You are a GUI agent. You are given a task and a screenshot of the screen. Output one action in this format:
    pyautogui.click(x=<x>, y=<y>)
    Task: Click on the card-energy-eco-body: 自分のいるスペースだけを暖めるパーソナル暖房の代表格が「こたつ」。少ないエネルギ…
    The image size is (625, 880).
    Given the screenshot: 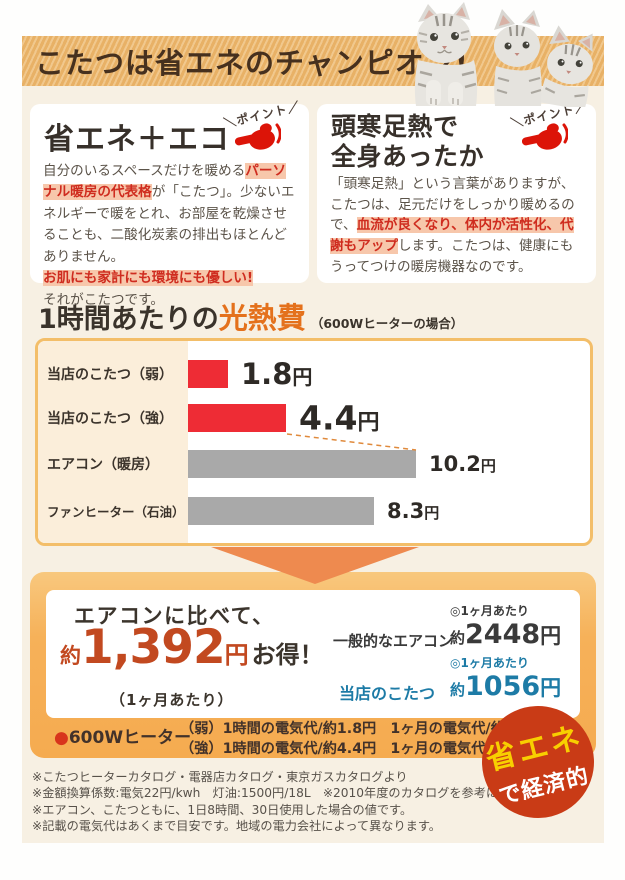 What is the action you would take?
    pyautogui.click(x=170, y=236)
    